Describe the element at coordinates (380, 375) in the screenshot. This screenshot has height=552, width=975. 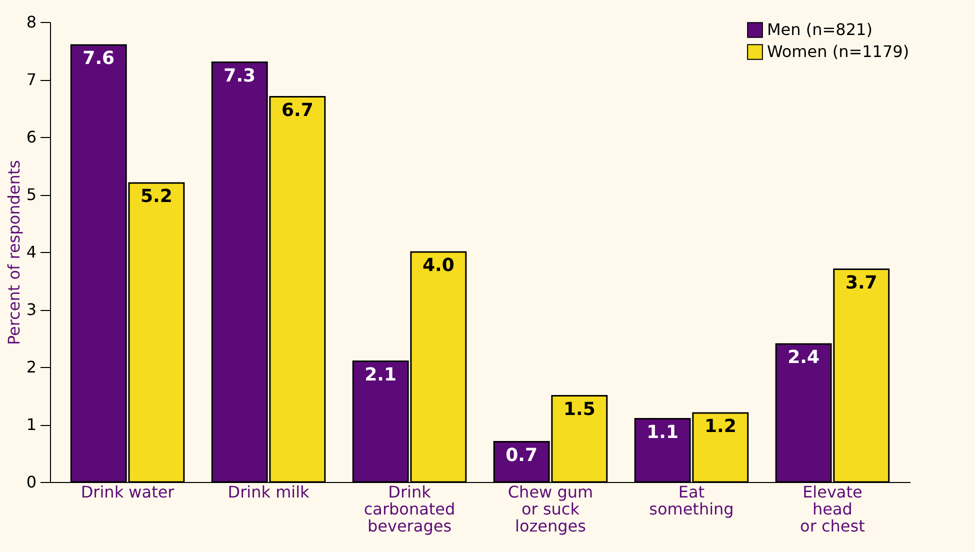
I see `data-label: 2.1` at that location.